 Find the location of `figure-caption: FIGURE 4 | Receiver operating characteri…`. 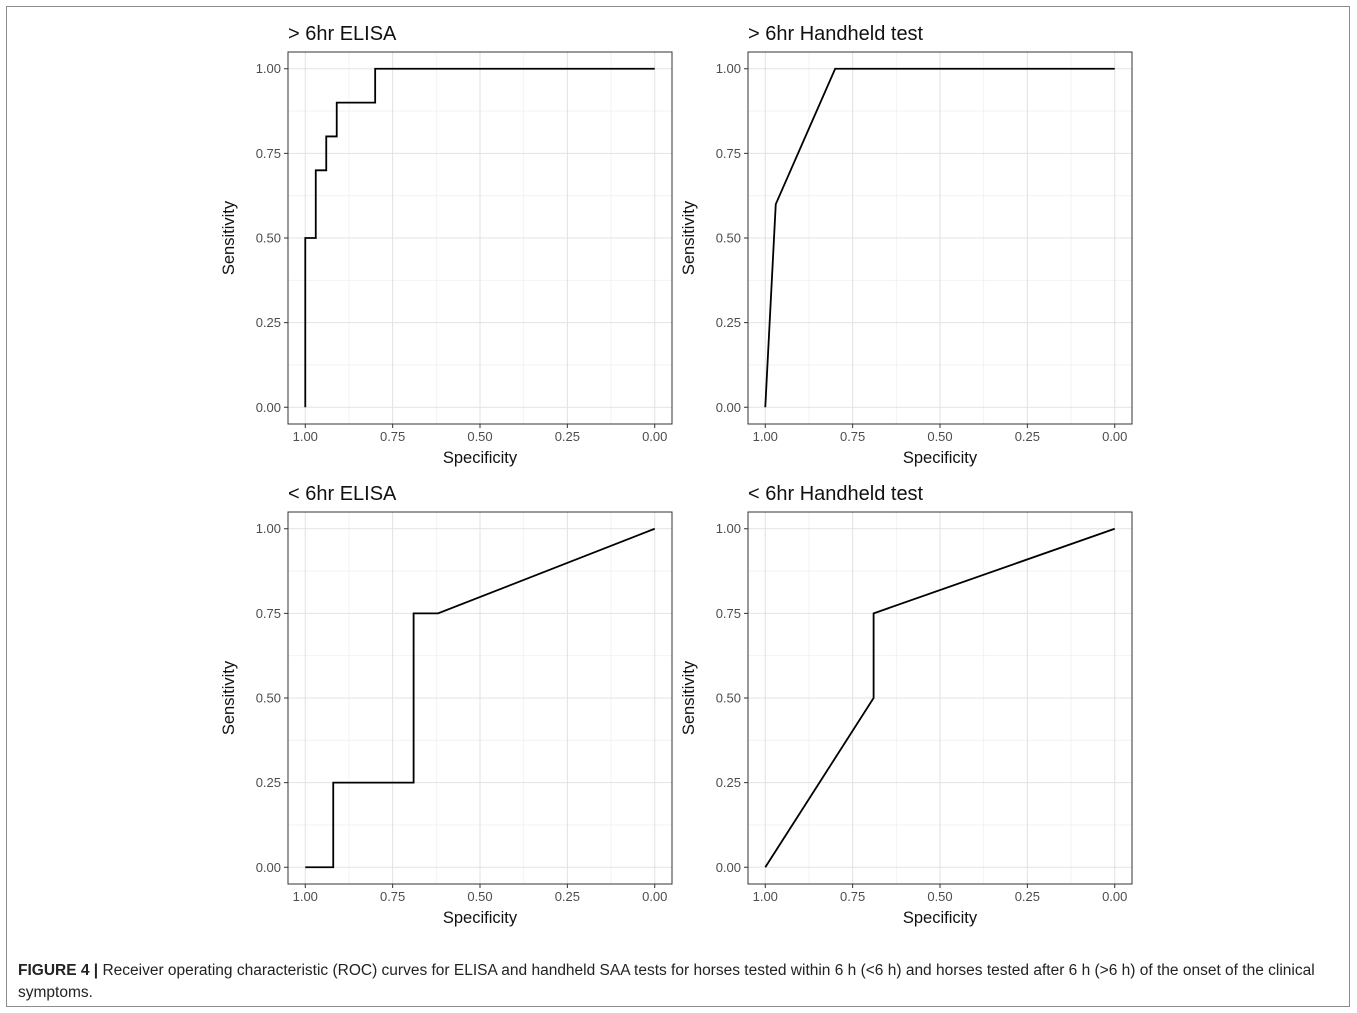

figure-caption: FIGURE 4 | Receiver operating characteri… is located at coordinates (680, 982).